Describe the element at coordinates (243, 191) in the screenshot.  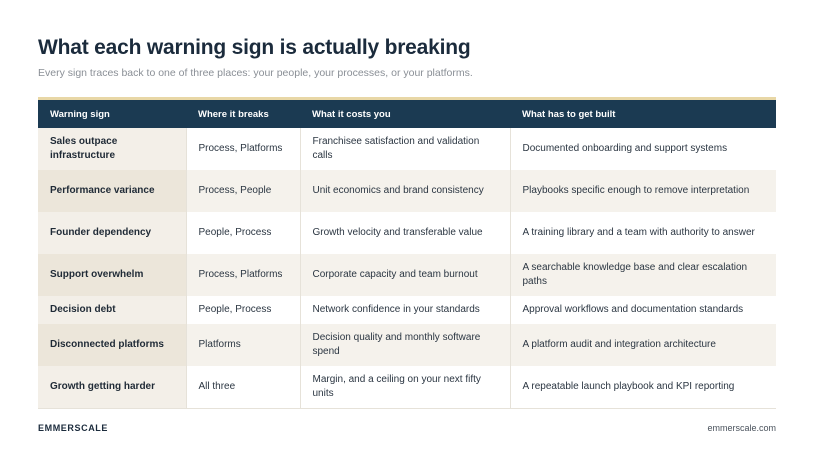
I see `cell-where-it-breaks: Process, People` at that location.